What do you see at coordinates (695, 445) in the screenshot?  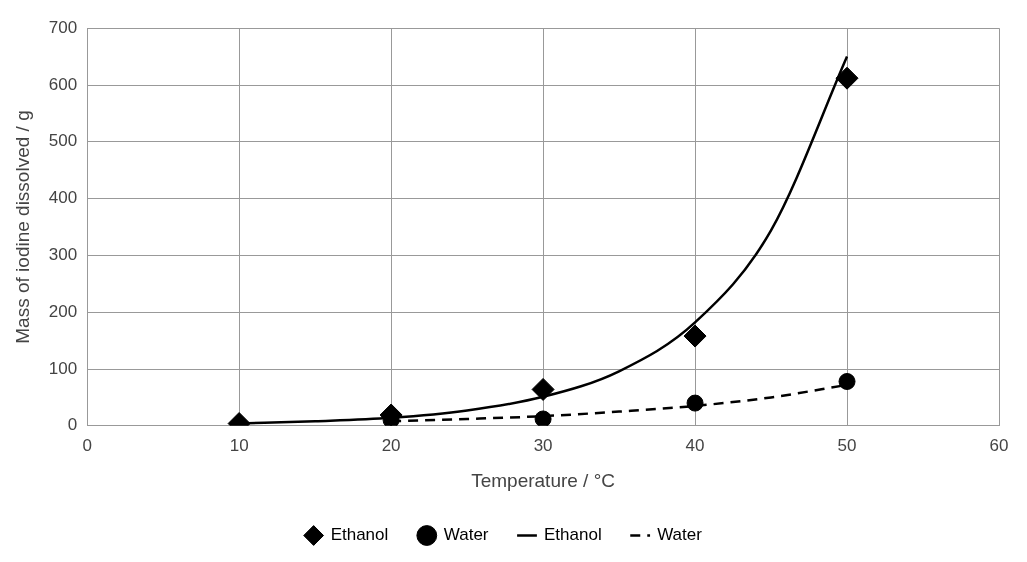 I see `x-tick-label: 40` at bounding box center [695, 445].